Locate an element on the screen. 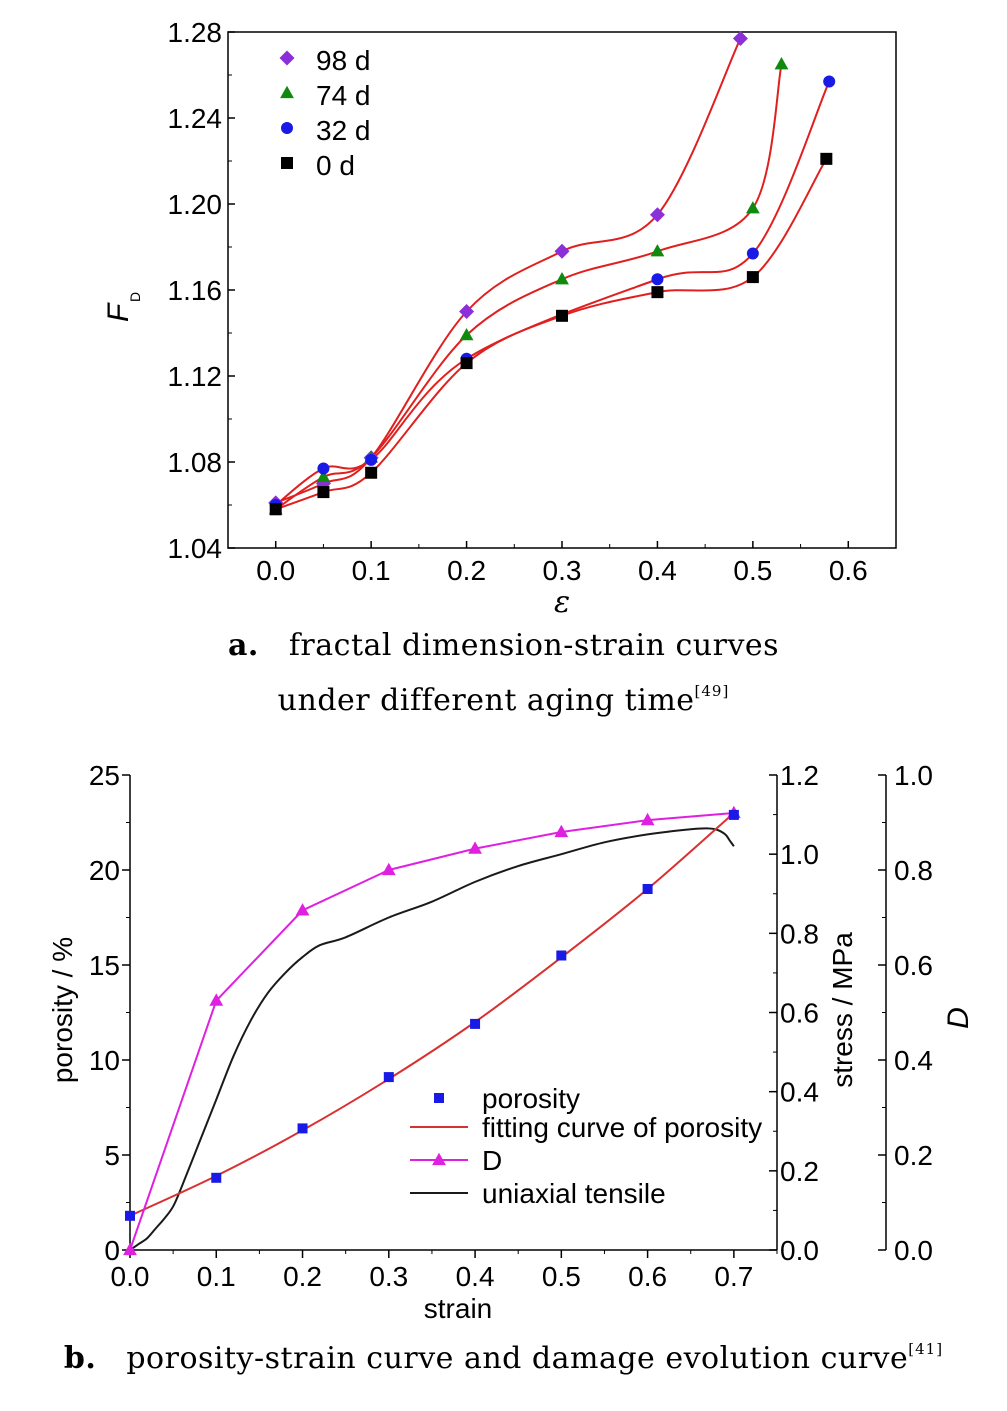 This screenshot has height=1411, width=1007. stress-tick-label: 0.2 is located at coordinates (799, 1171).